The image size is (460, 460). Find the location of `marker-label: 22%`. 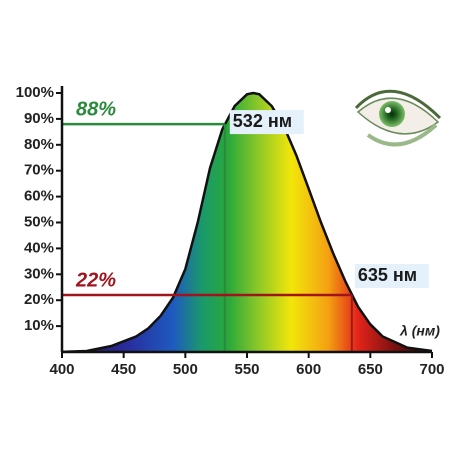

marker-label: 22% is located at coordinates (95, 280).